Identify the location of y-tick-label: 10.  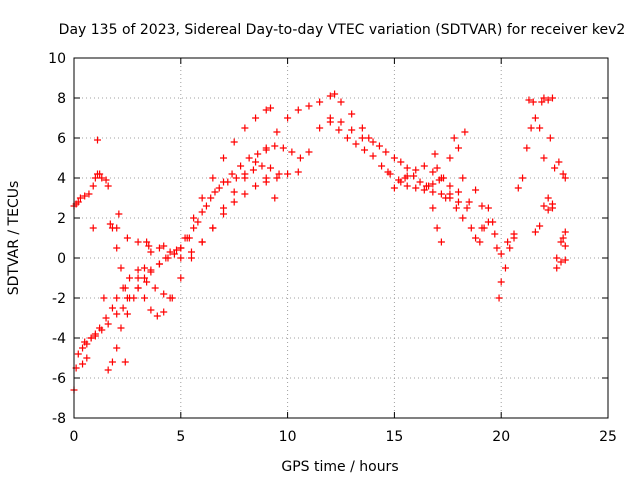
(57, 59).